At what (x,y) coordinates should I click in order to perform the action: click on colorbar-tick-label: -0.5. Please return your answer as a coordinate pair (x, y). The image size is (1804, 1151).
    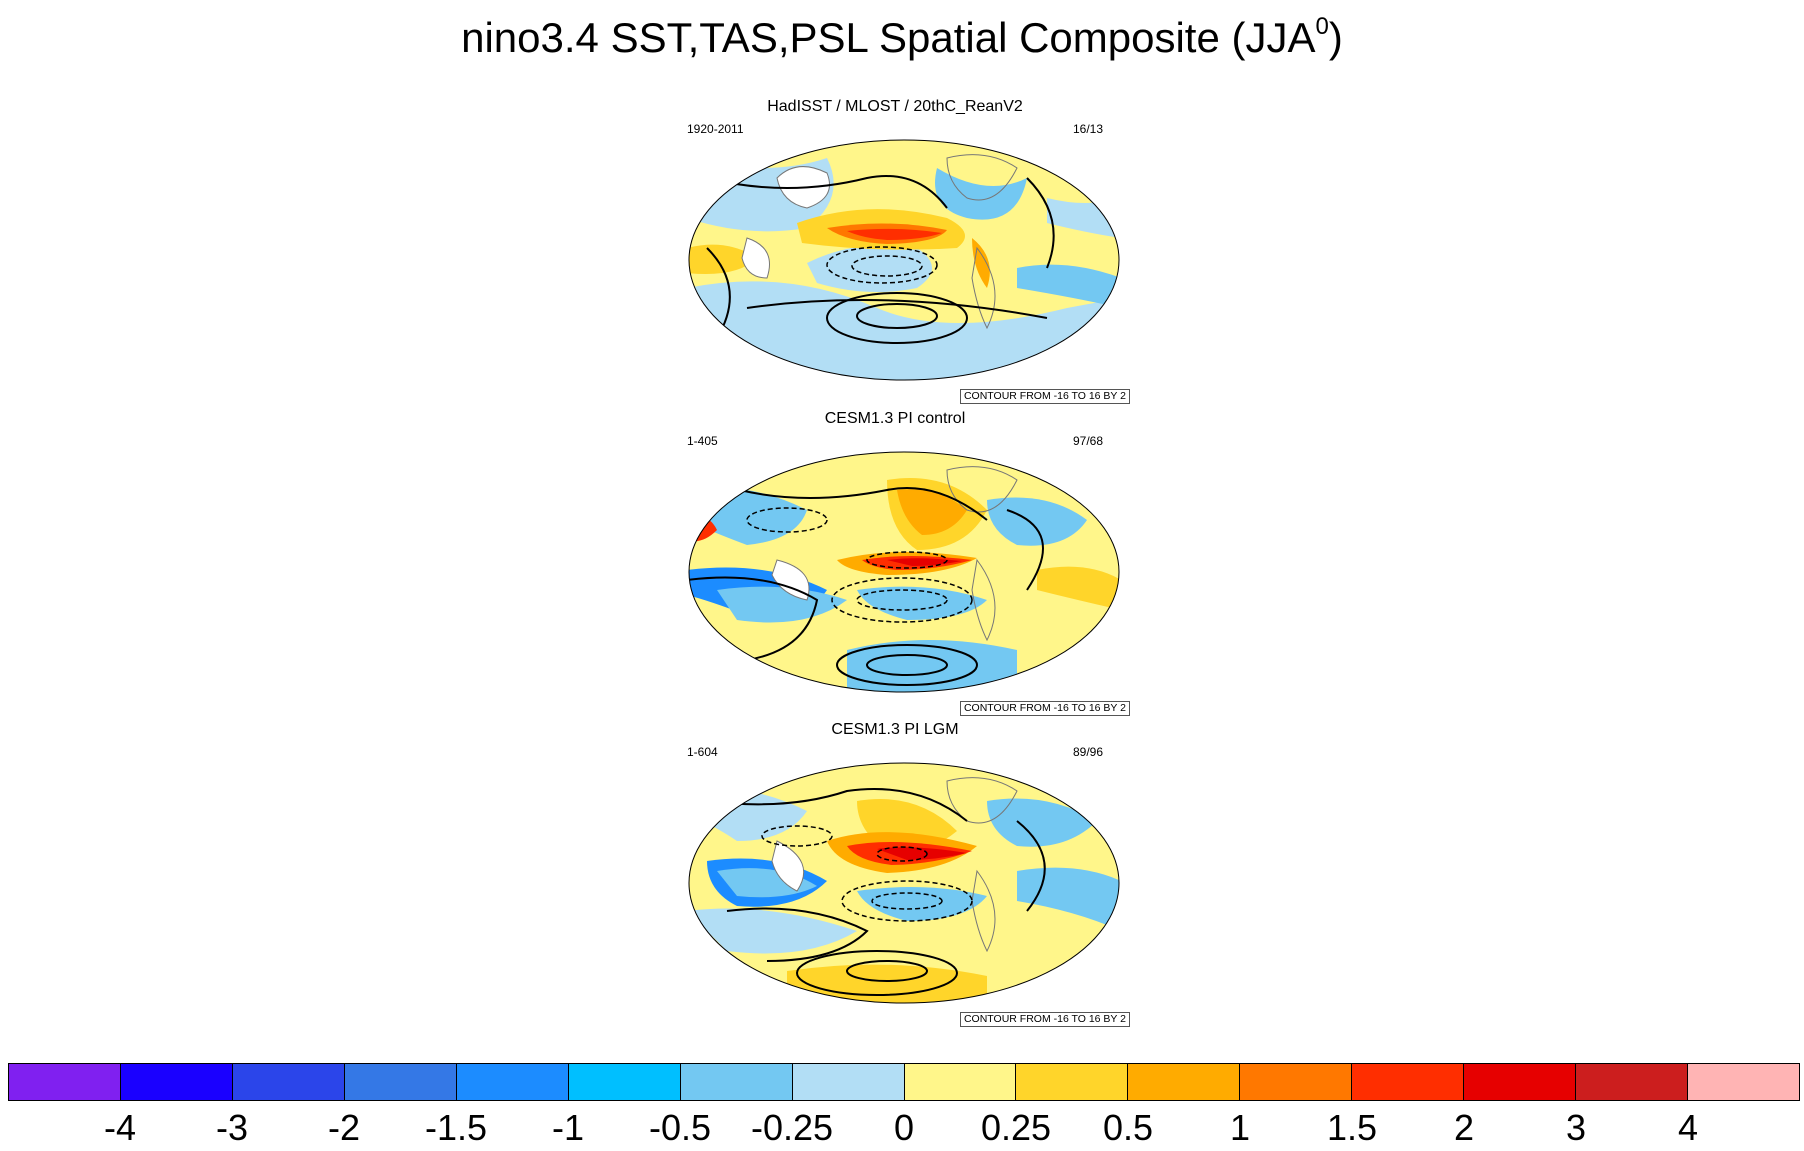
    Looking at the image, I should click on (680, 1127).